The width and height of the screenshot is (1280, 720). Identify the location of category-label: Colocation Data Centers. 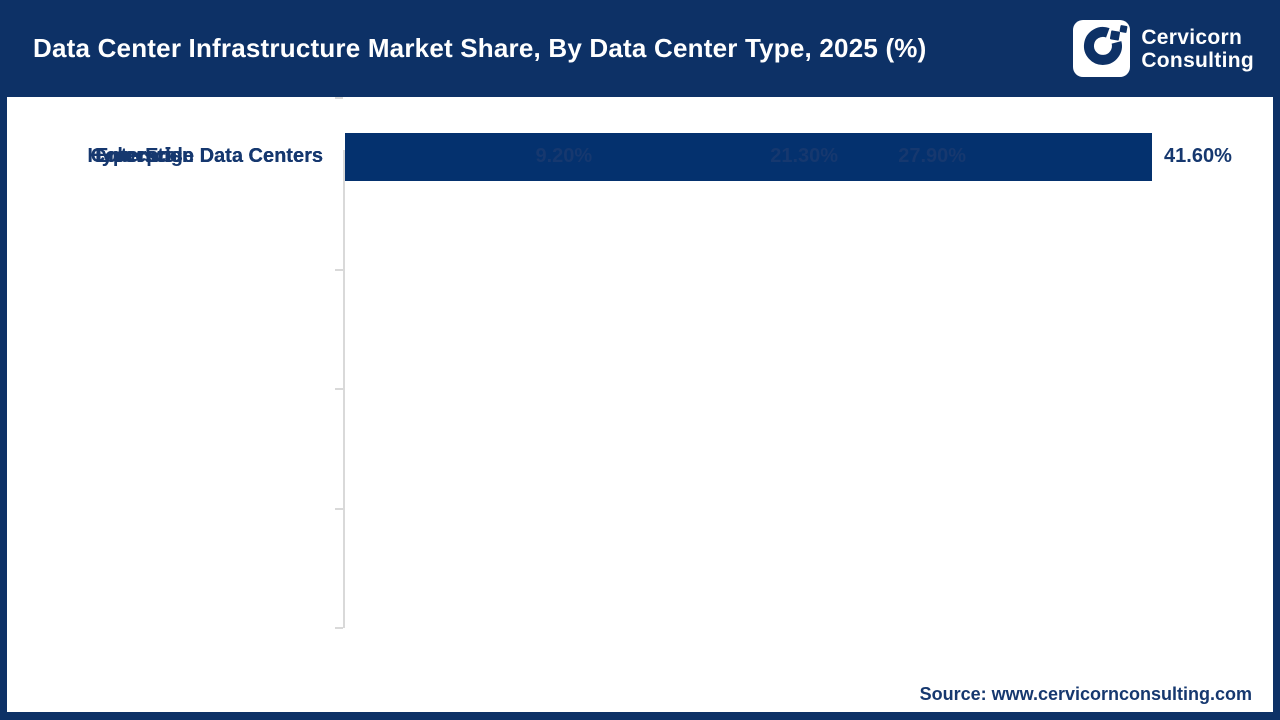
(206, 156).